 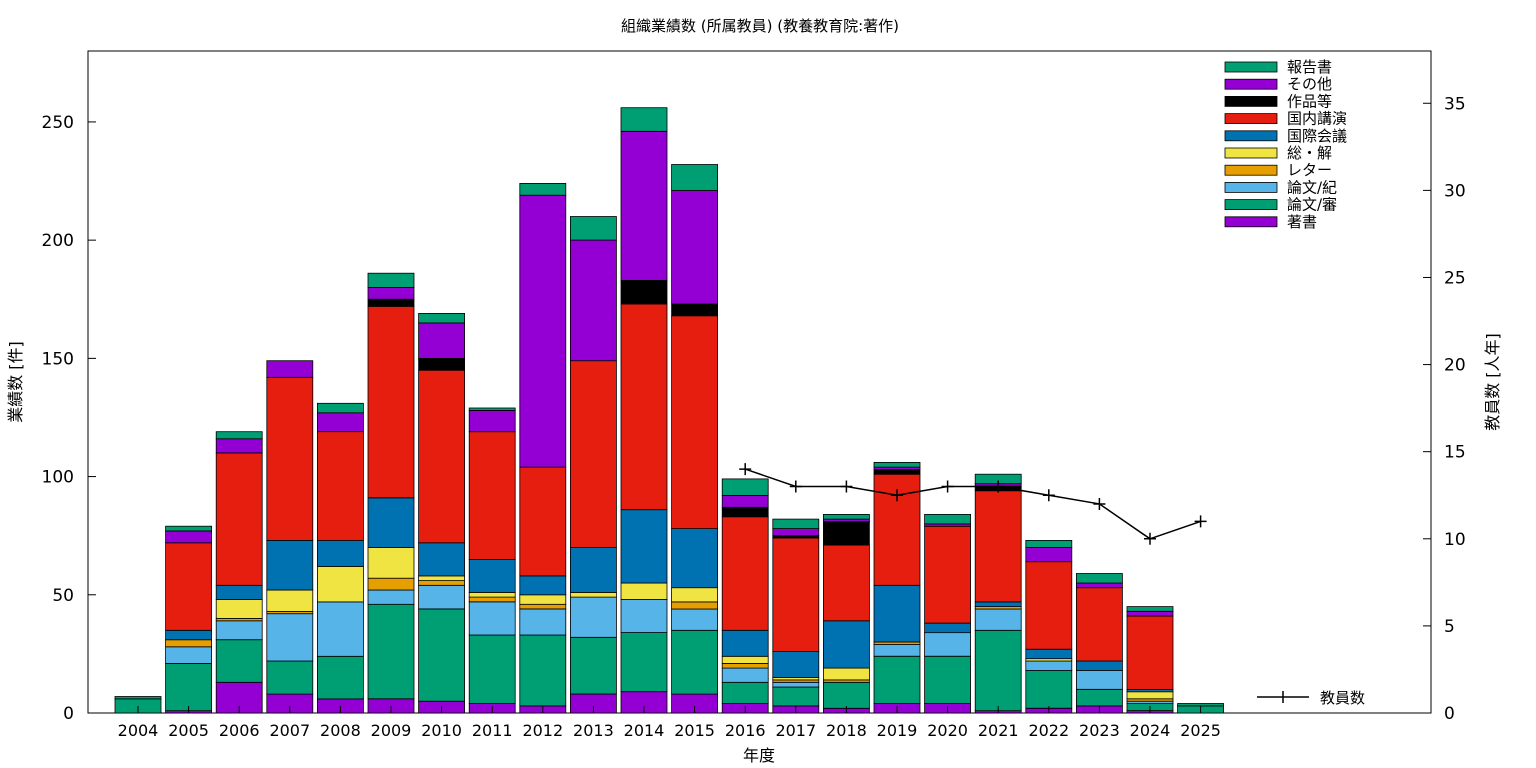 I want to click on bar-2008-s2, so click(x=340, y=629).